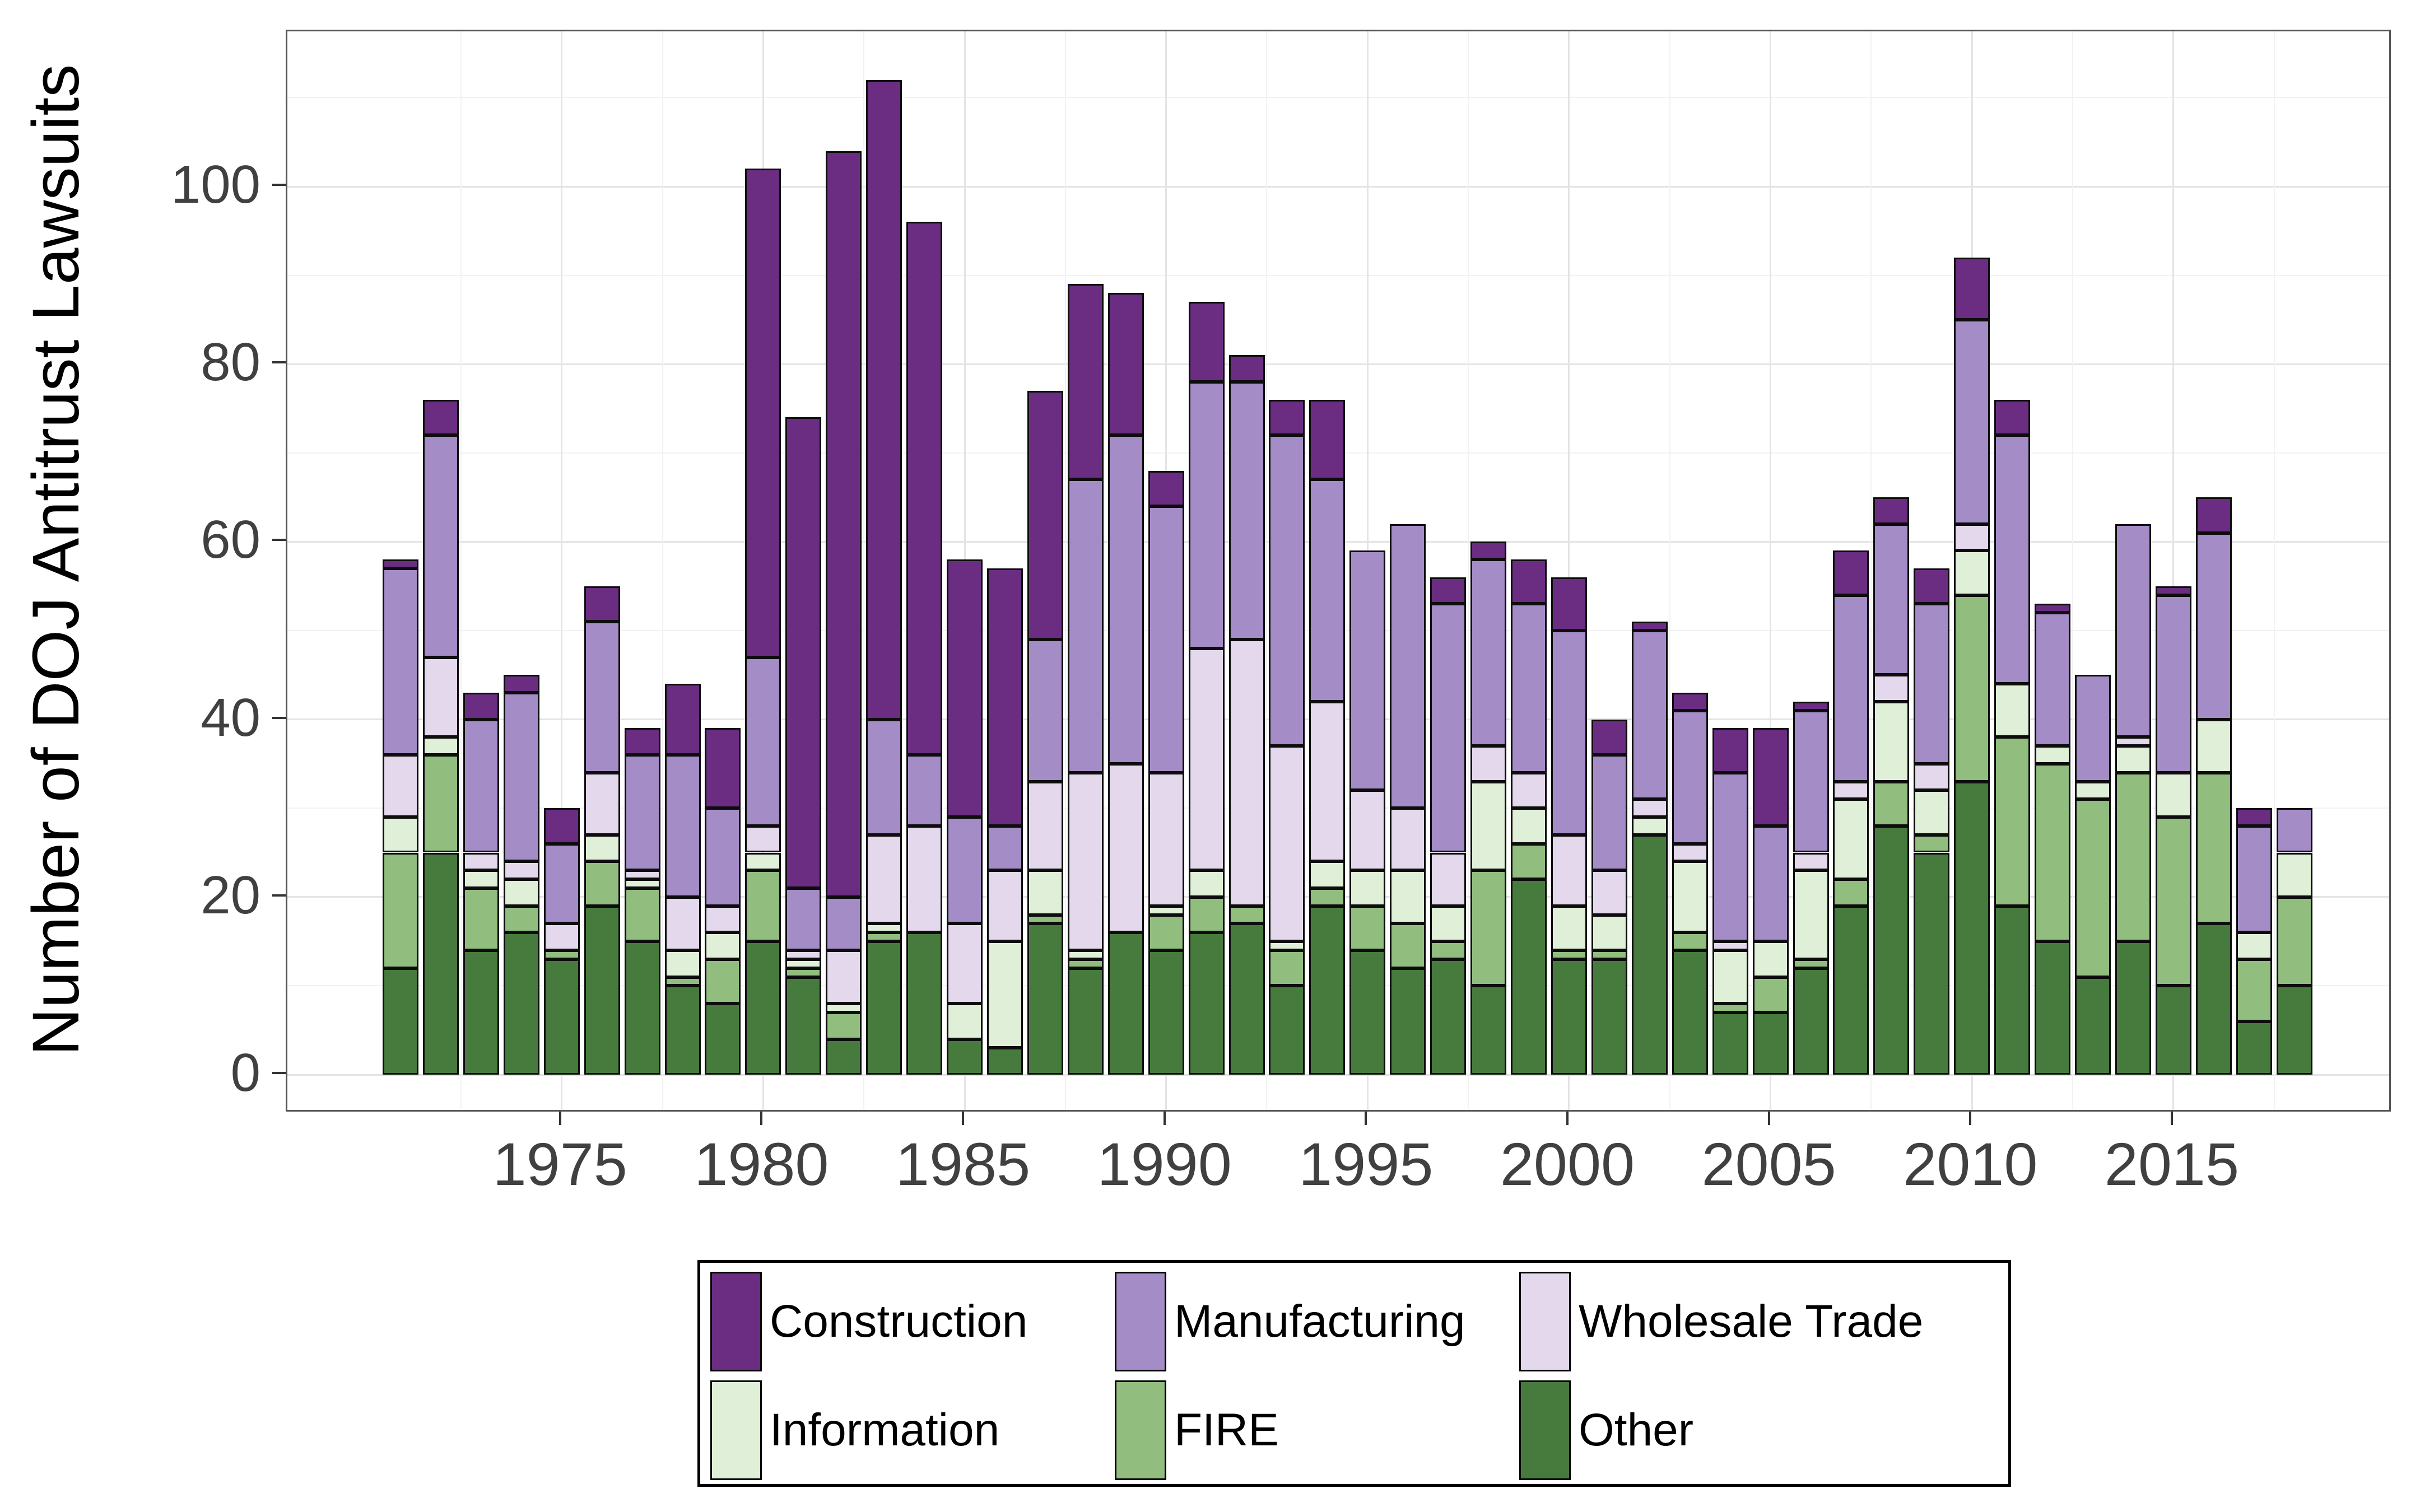 Image resolution: width=2420 pixels, height=1512 pixels. What do you see at coordinates (1141, 1430) in the screenshot?
I see `legend-swatch-fire` at bounding box center [1141, 1430].